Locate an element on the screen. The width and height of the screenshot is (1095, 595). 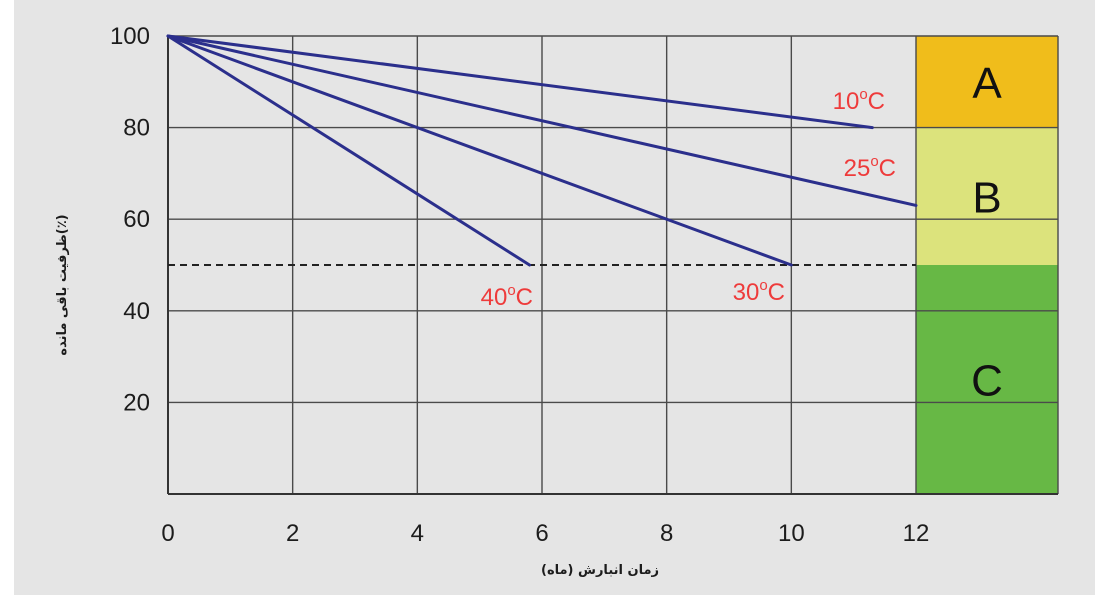
zone-label: B is located at coordinates (986, 197).